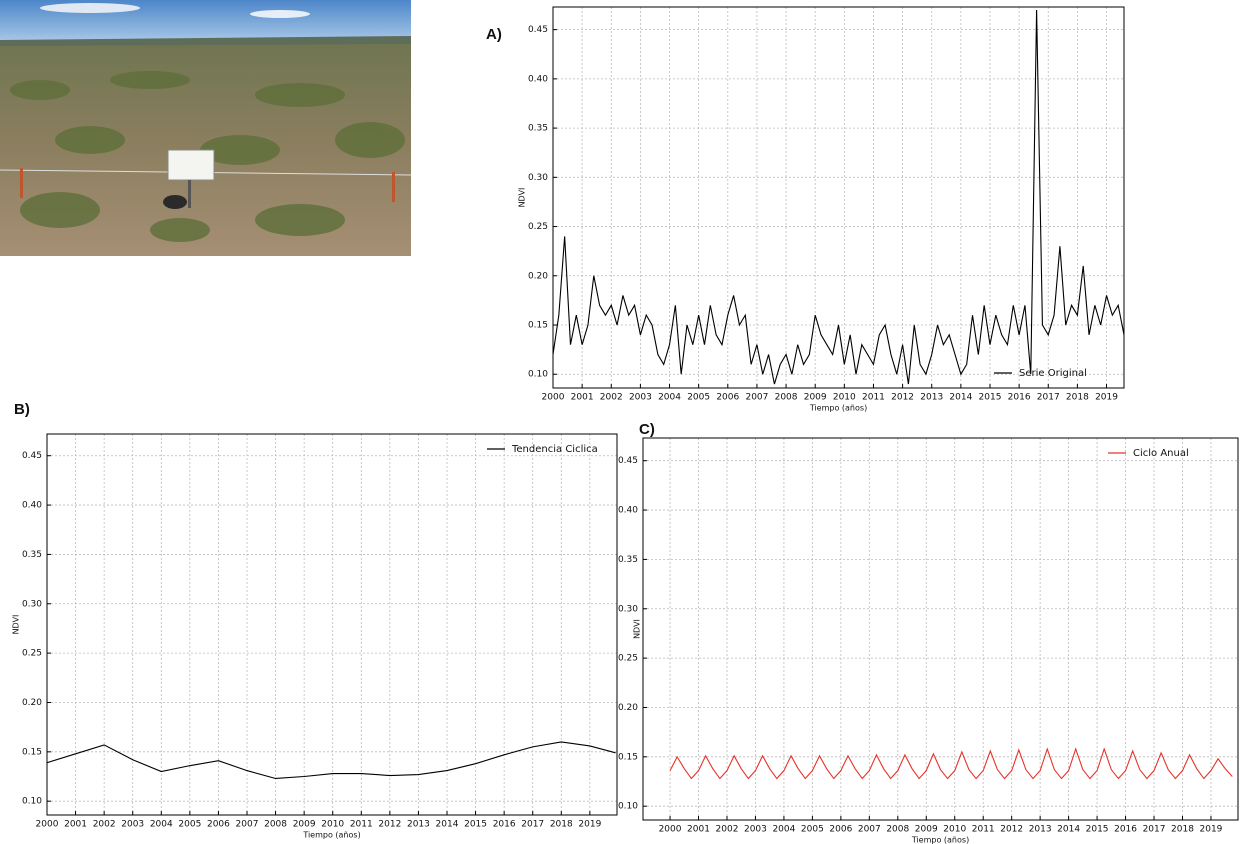  What do you see at coordinates (1053, 373) in the screenshot?
I see `legend-label: Serie Original` at bounding box center [1053, 373].